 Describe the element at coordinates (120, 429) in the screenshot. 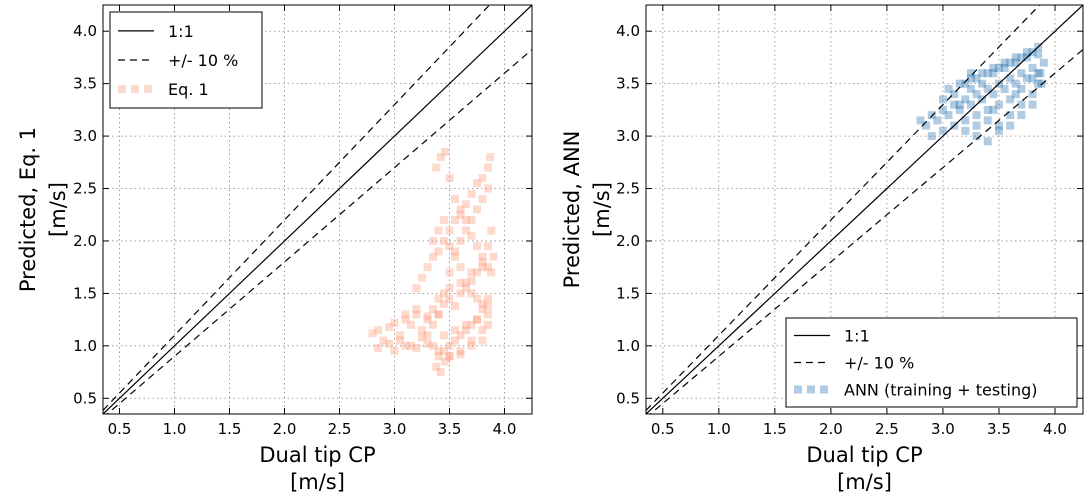

I see `x-tick-label: 0.5` at that location.